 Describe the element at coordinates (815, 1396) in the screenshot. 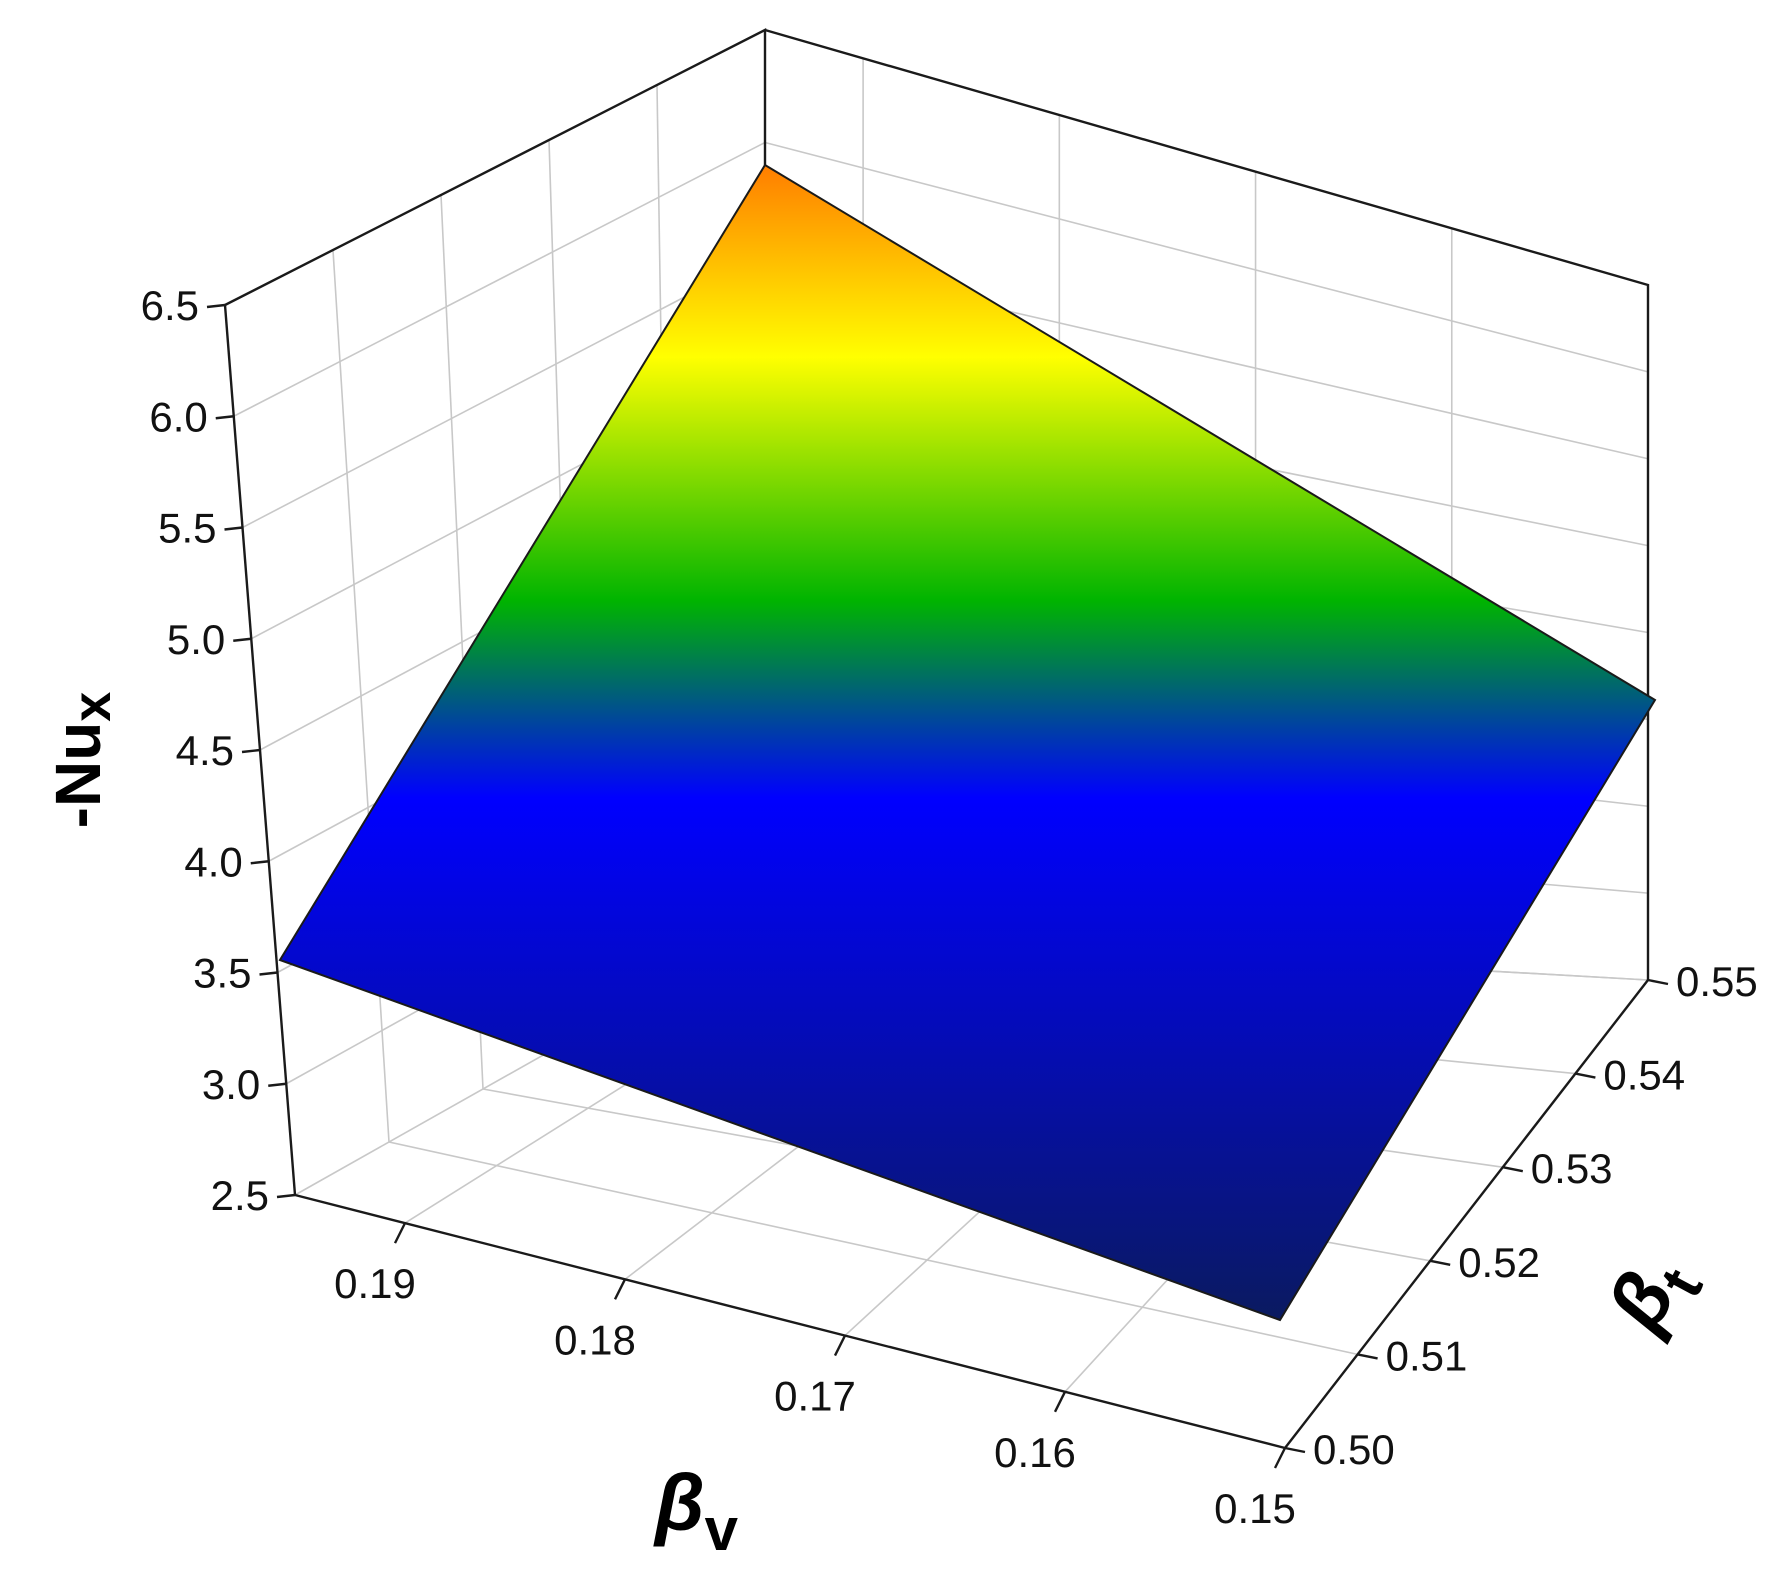

I see `x-tick-label: 0.17` at that location.